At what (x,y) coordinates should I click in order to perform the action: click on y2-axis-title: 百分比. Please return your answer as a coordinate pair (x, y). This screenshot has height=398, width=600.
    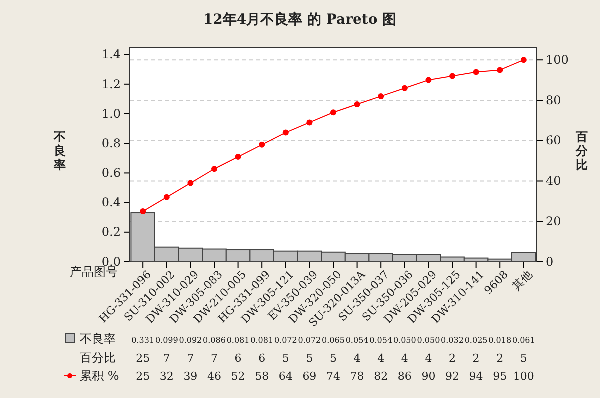
    Looking at the image, I should click on (582, 151).